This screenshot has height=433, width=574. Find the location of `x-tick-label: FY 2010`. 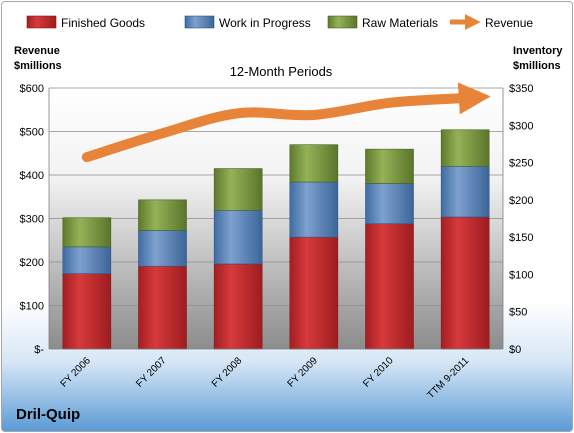

x-tick-label: FY 2010 is located at coordinates (378, 372).